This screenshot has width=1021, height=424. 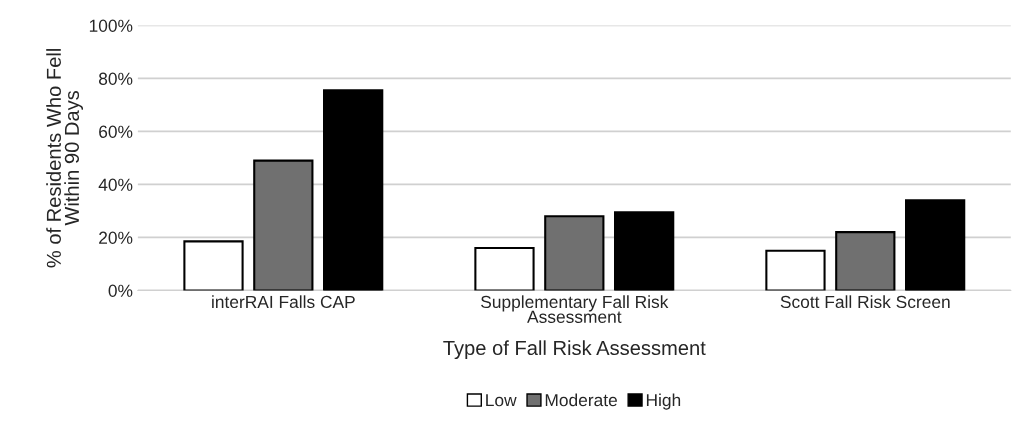 What do you see at coordinates (581, 400) in the screenshot?
I see `legend-label: Moderate` at bounding box center [581, 400].